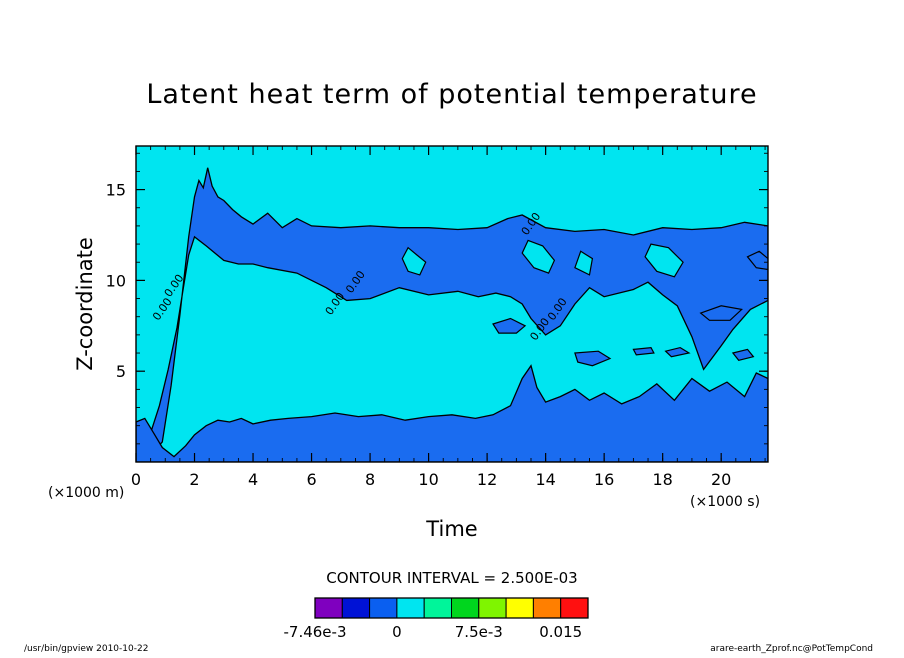  What do you see at coordinates (452, 413) in the screenshot?
I see `negative-region-lower` at bounding box center [452, 413].